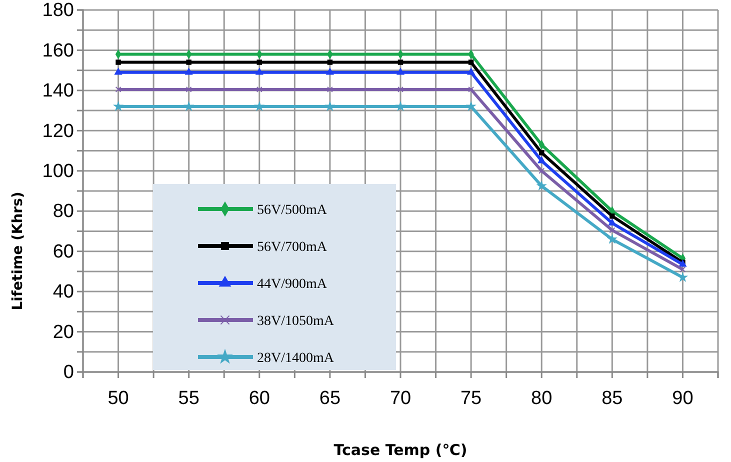 This screenshot has width=731, height=462. What do you see at coordinates (401, 398) in the screenshot?
I see `x-tick-label: 70` at bounding box center [401, 398].